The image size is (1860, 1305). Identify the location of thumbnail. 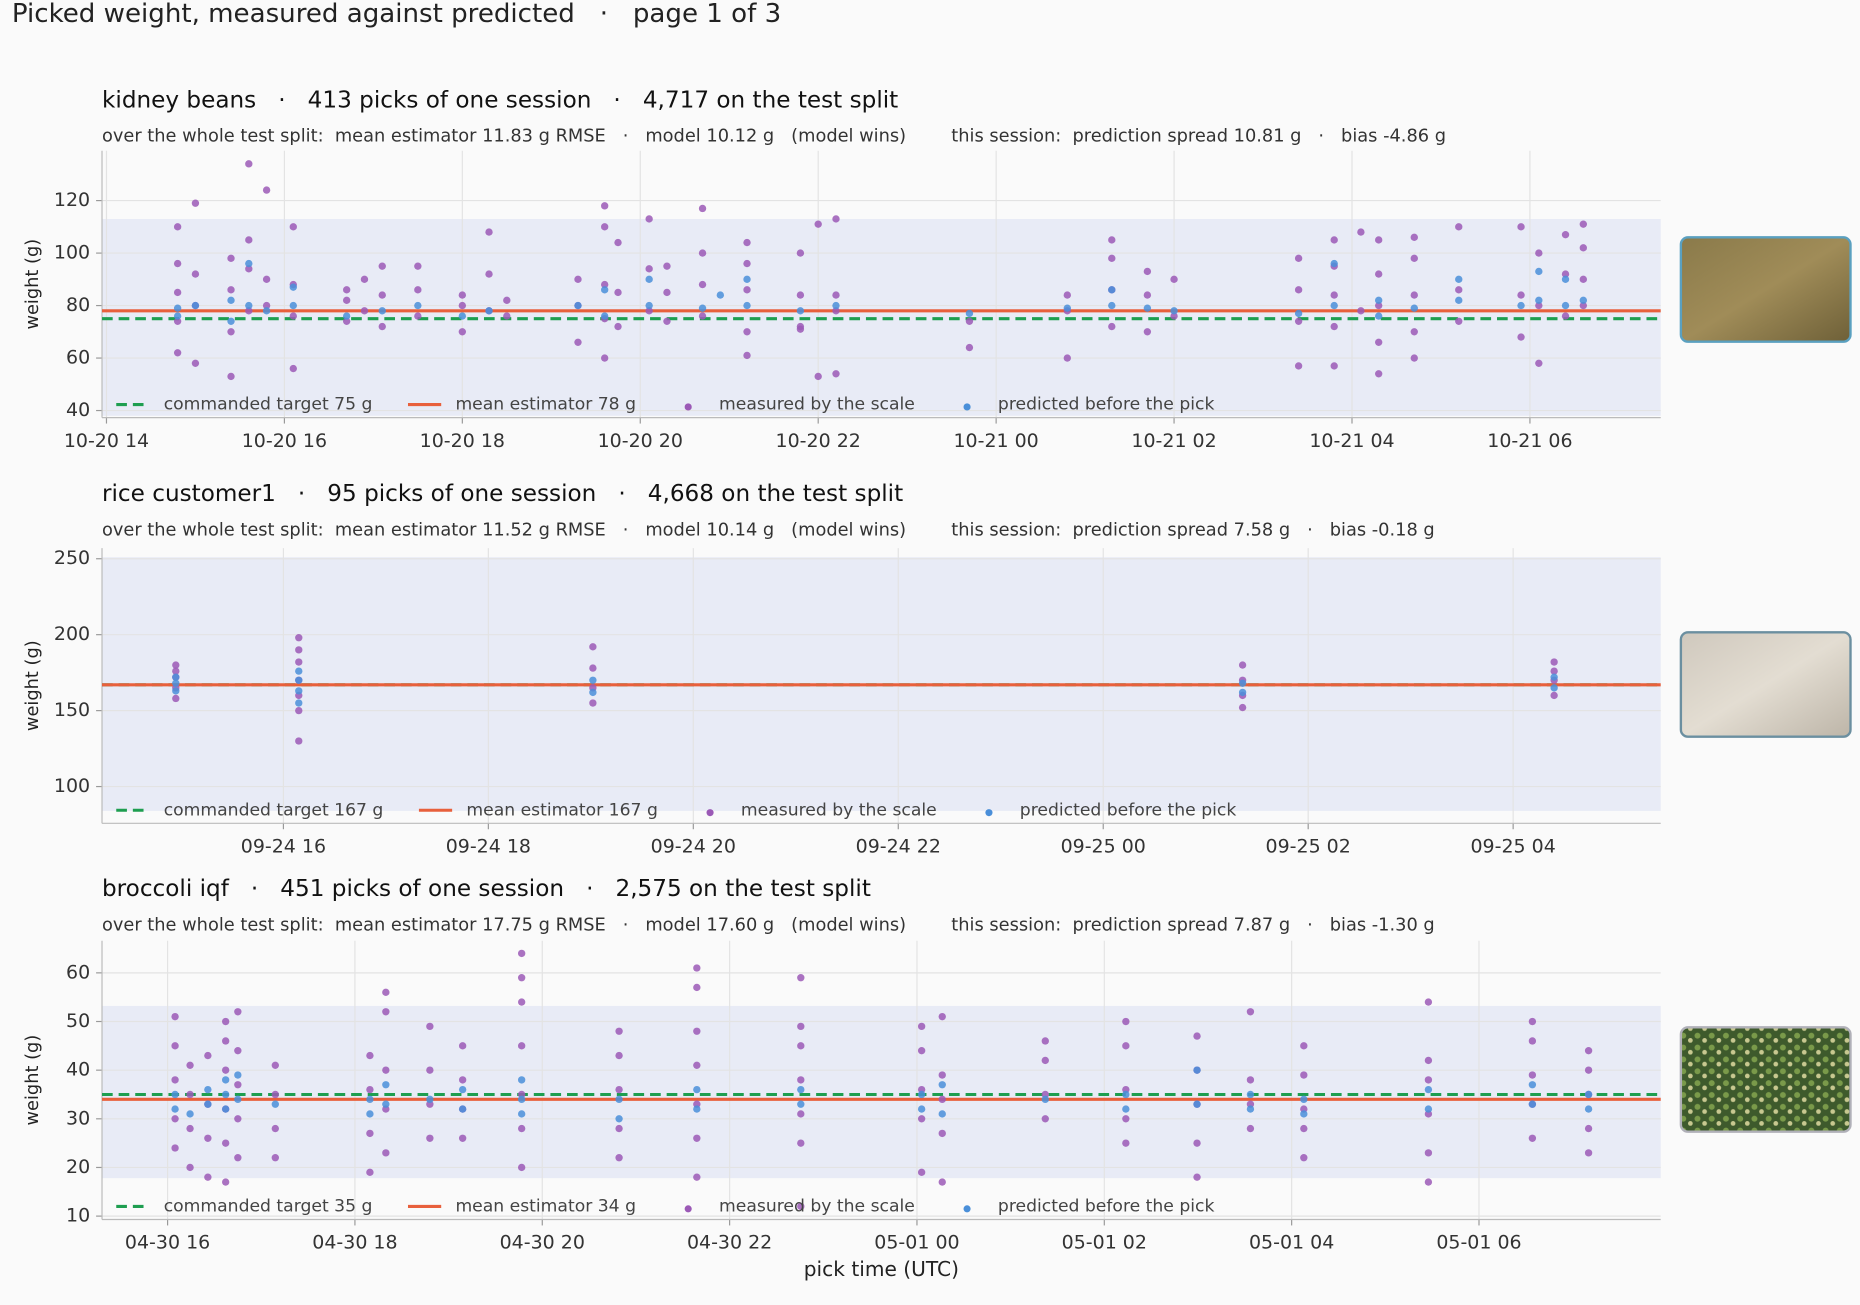
(1765, 289).